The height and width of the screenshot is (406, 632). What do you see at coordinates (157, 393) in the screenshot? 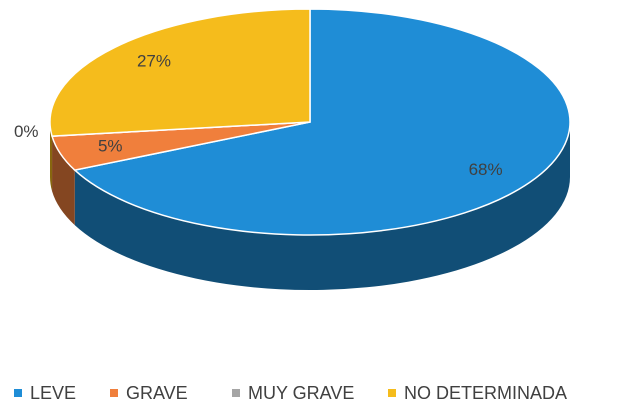
I see `legend-label: GRAVE` at bounding box center [157, 393].